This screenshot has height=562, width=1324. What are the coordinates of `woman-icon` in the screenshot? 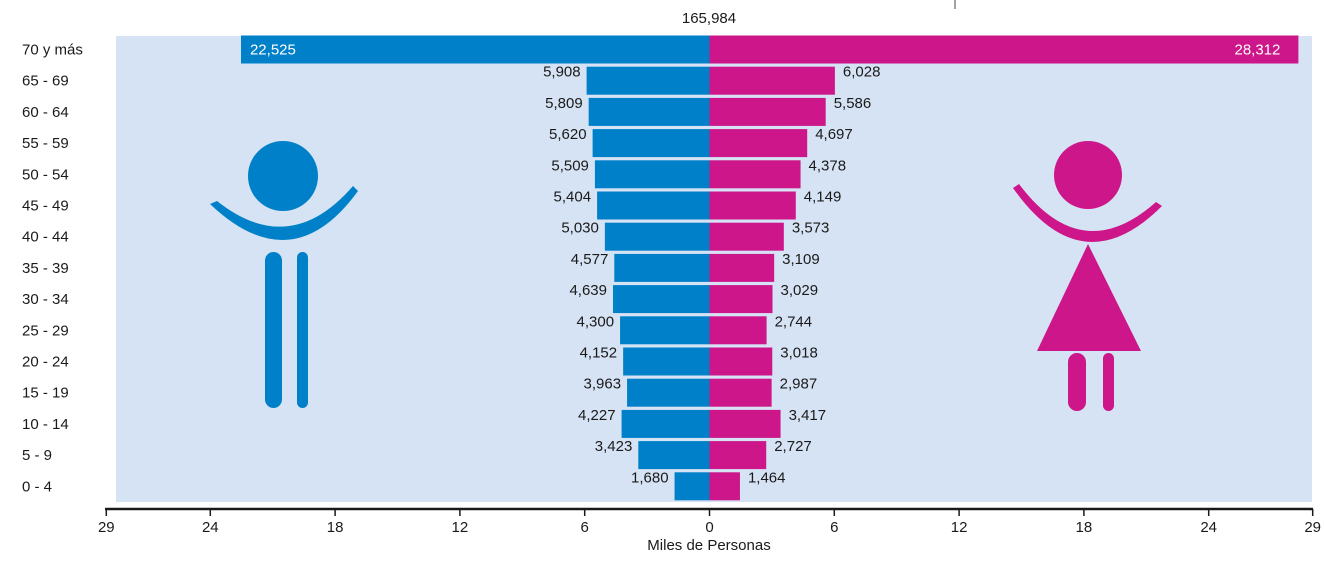 It's located at (1087, 276).